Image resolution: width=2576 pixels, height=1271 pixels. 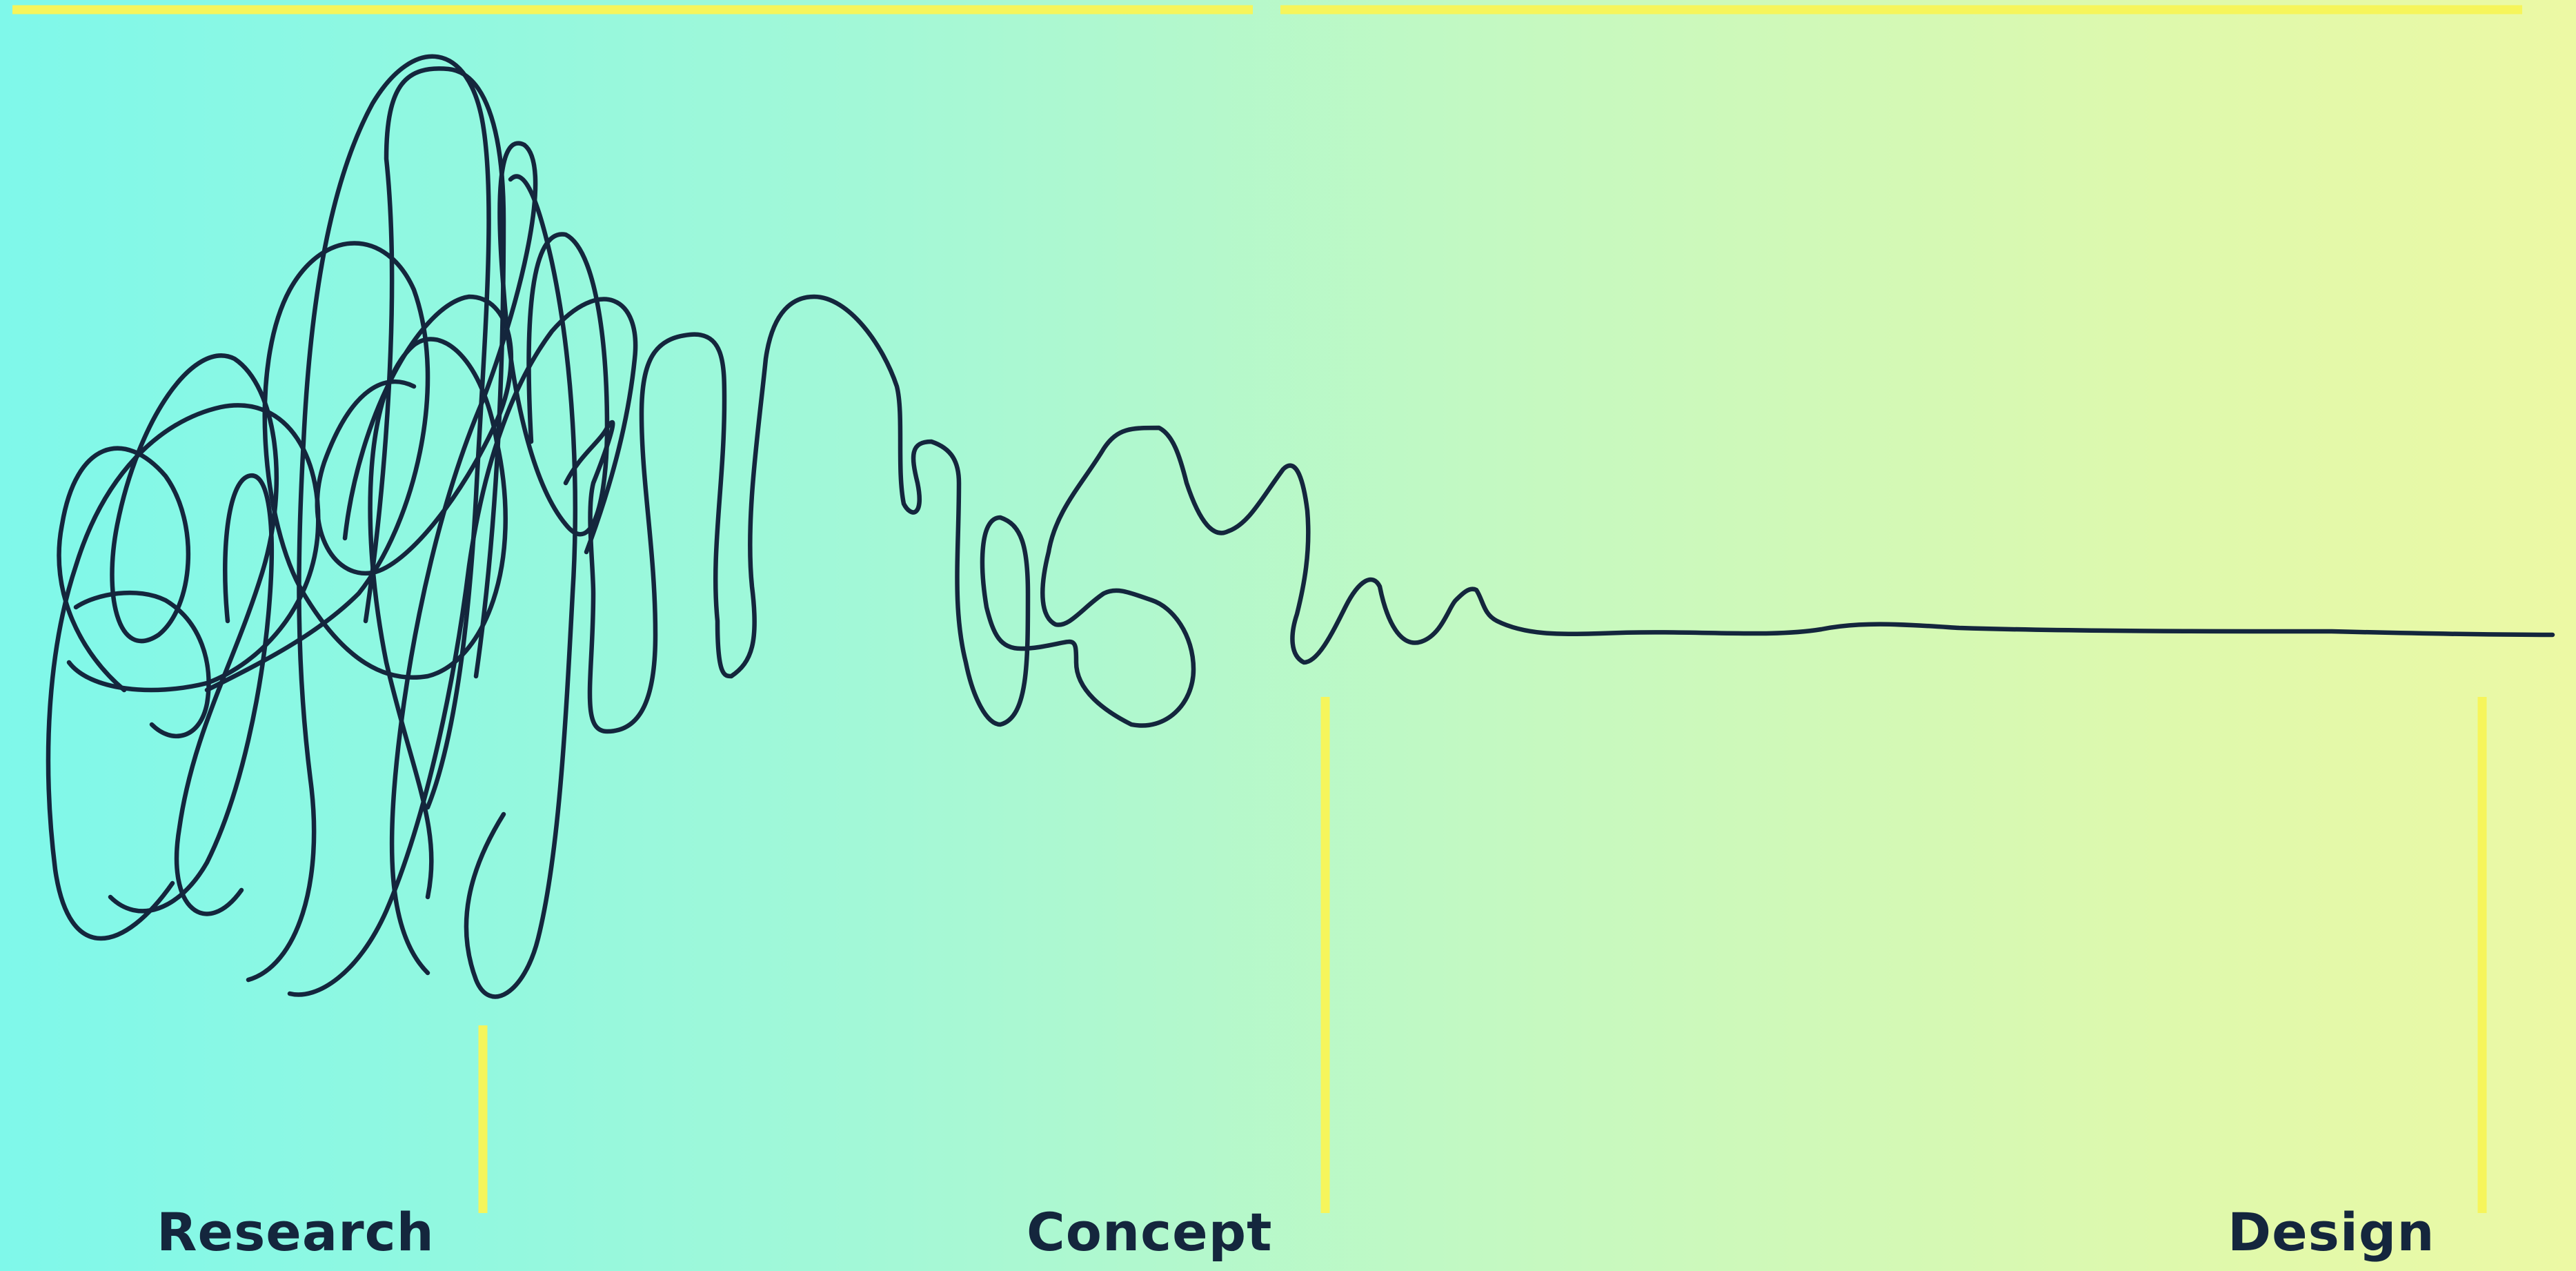 What do you see at coordinates (2331, 1232) in the screenshot?
I see `stage-label-design: Design` at bounding box center [2331, 1232].